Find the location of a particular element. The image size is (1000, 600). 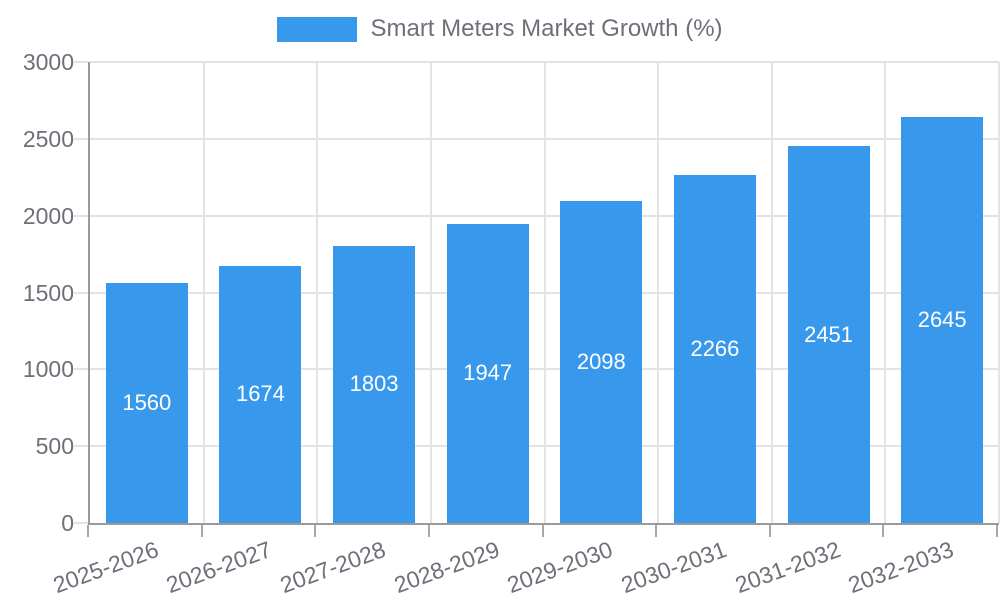

x-tick-label: 2027-2028 is located at coordinates (332, 567).